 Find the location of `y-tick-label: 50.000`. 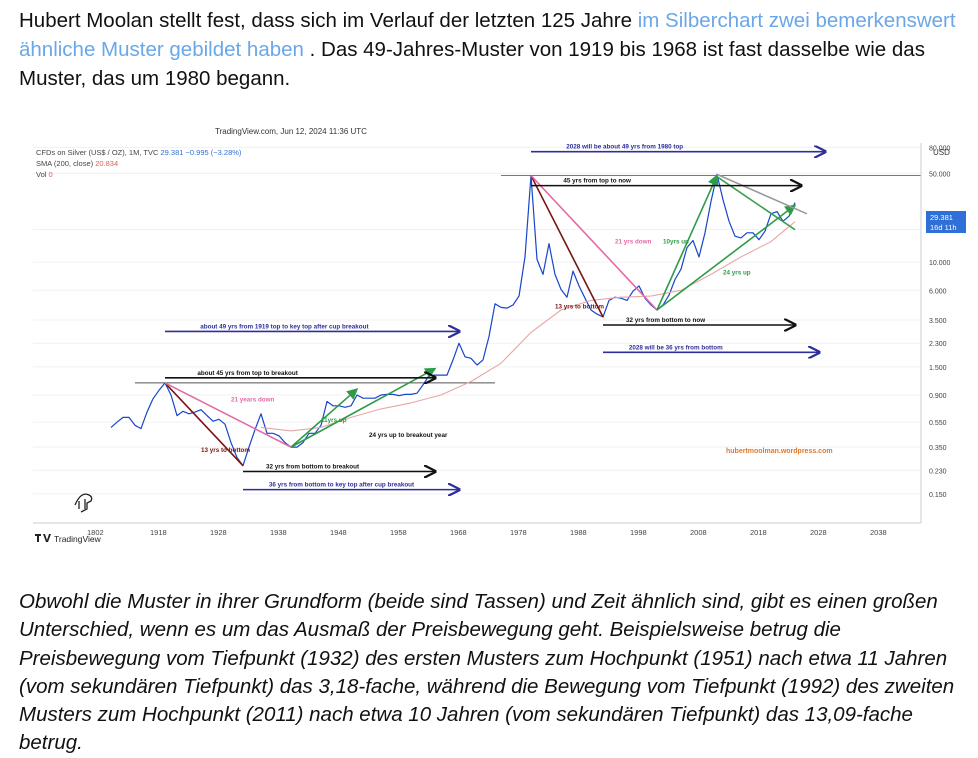

y-tick-label: 50.000 is located at coordinates (940, 174).